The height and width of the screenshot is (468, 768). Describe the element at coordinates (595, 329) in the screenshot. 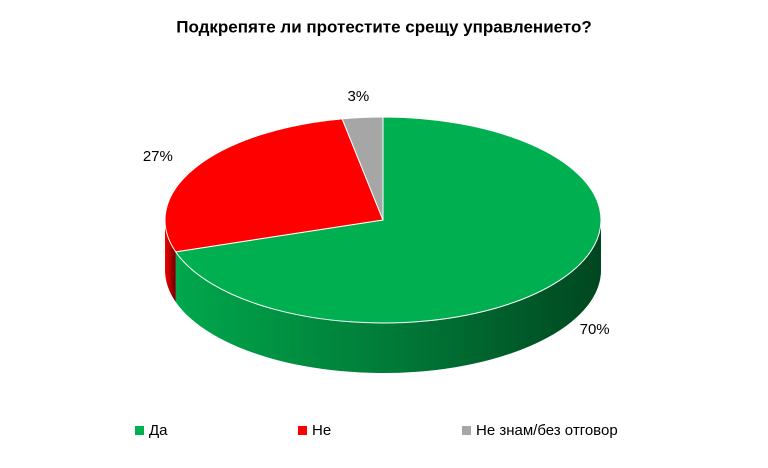

I see `data-label: 70%` at that location.